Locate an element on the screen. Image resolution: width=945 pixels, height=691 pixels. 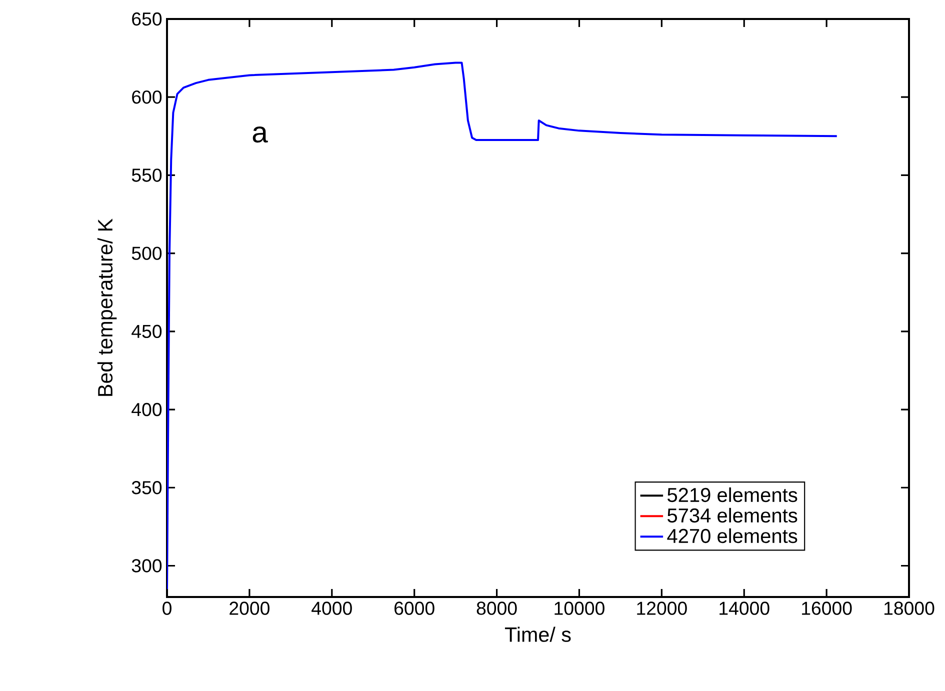
annotation: a is located at coordinates (260, 134).